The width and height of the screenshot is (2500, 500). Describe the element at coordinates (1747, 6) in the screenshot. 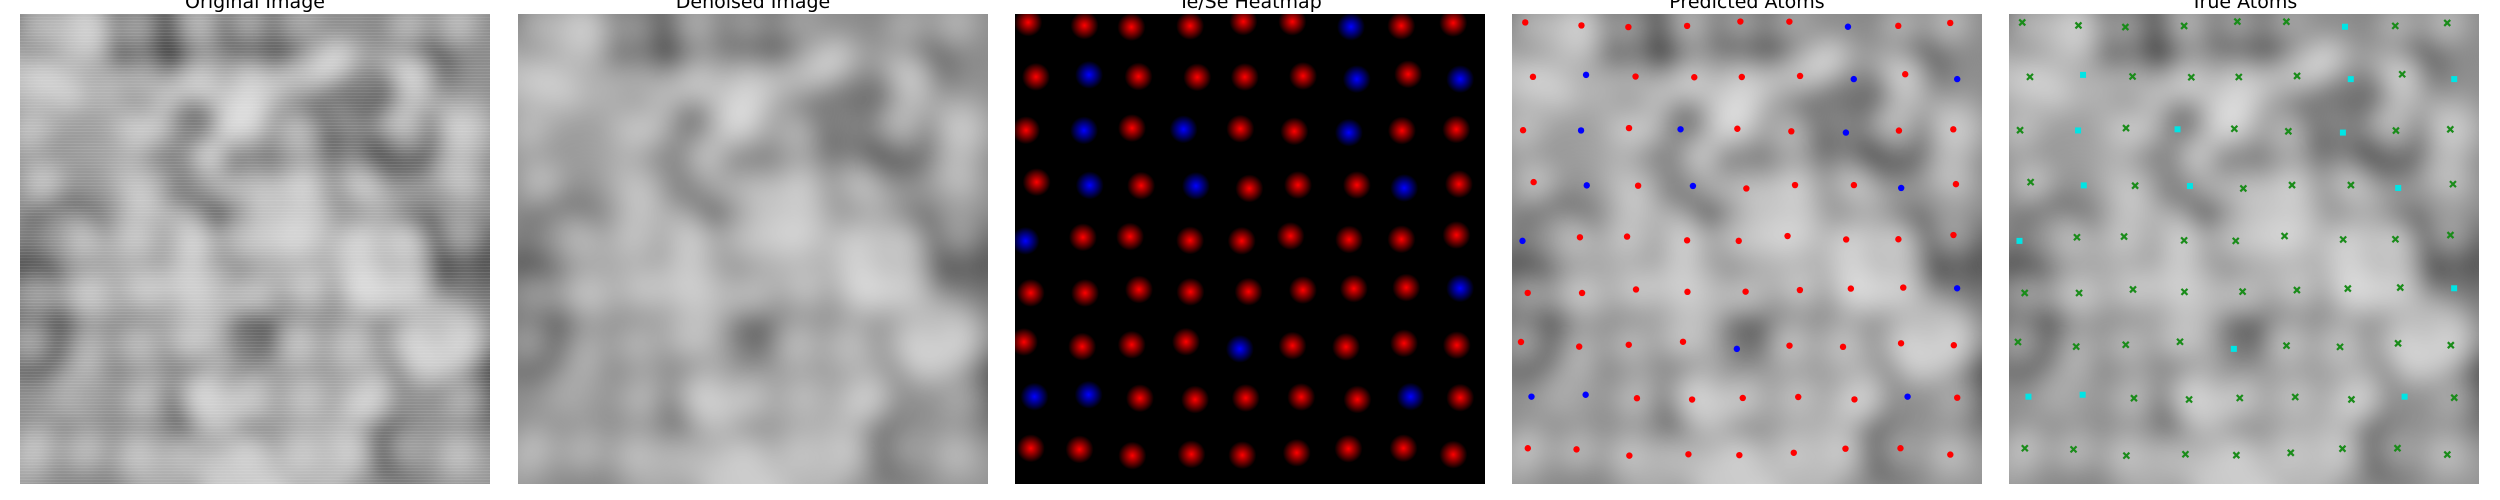

I see `panel-title: Predicted Atoms` at that location.